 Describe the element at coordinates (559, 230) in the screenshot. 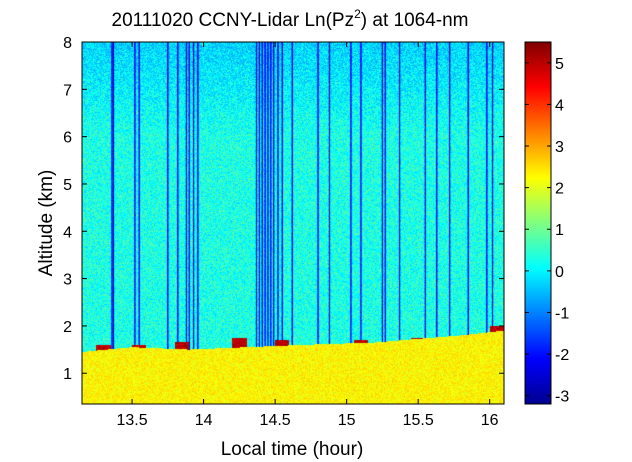

I see `colorbar-tick-label: 1` at that location.